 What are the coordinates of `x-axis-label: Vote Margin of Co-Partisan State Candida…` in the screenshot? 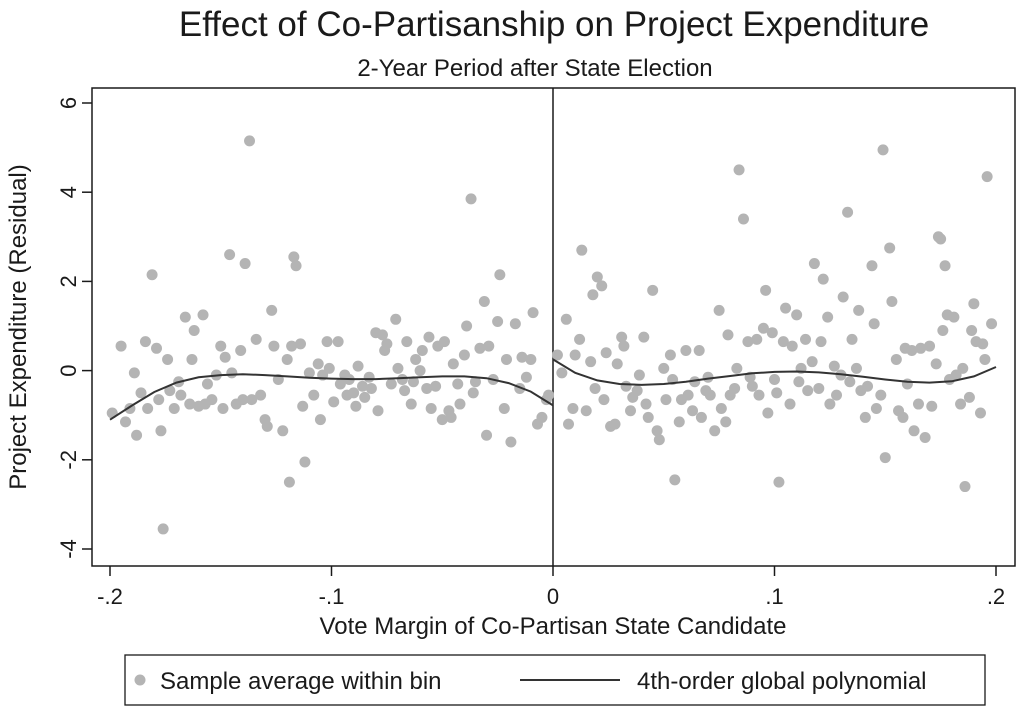 It's located at (553, 626).